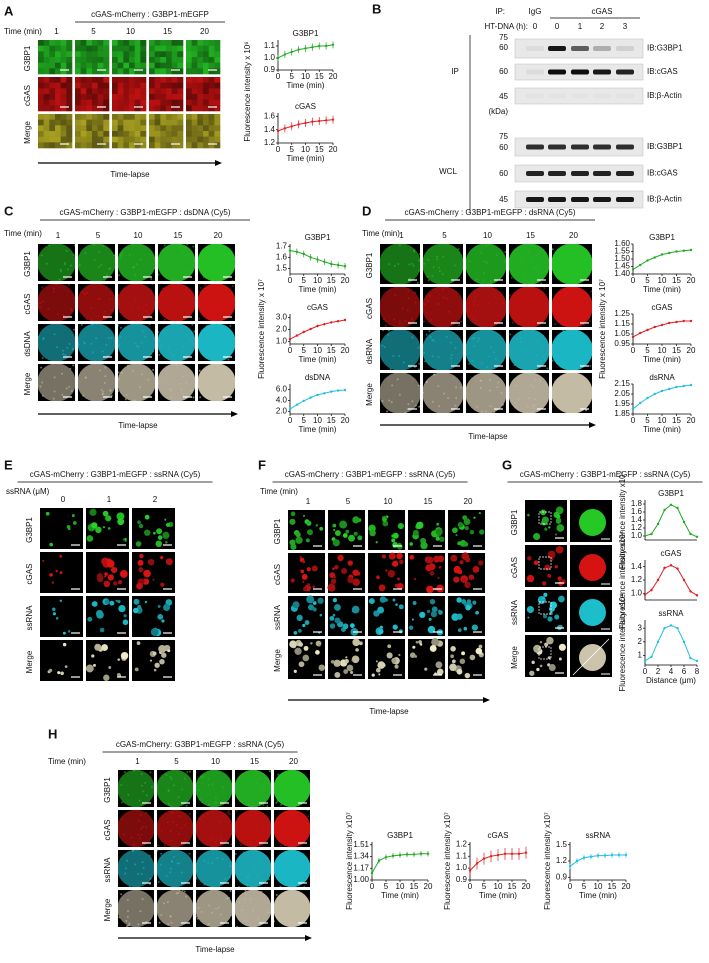 The width and height of the screenshot is (709, 963). What do you see at coordinates (676, 350) in the screenshot?
I see `x-tick-label: 15` at bounding box center [676, 350].